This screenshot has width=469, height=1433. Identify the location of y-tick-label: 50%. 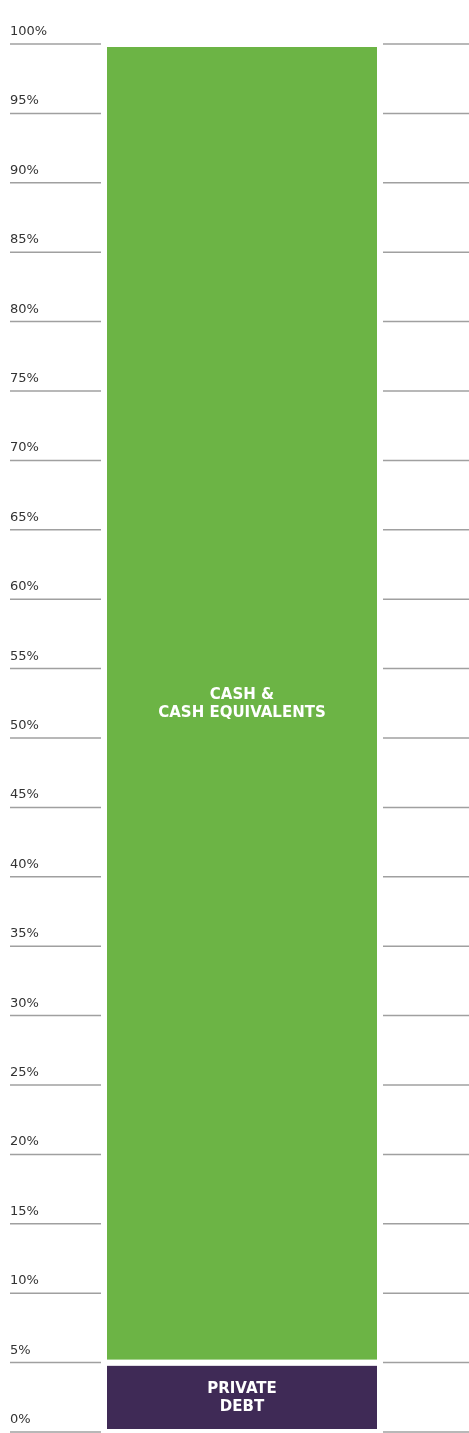
(24, 724).